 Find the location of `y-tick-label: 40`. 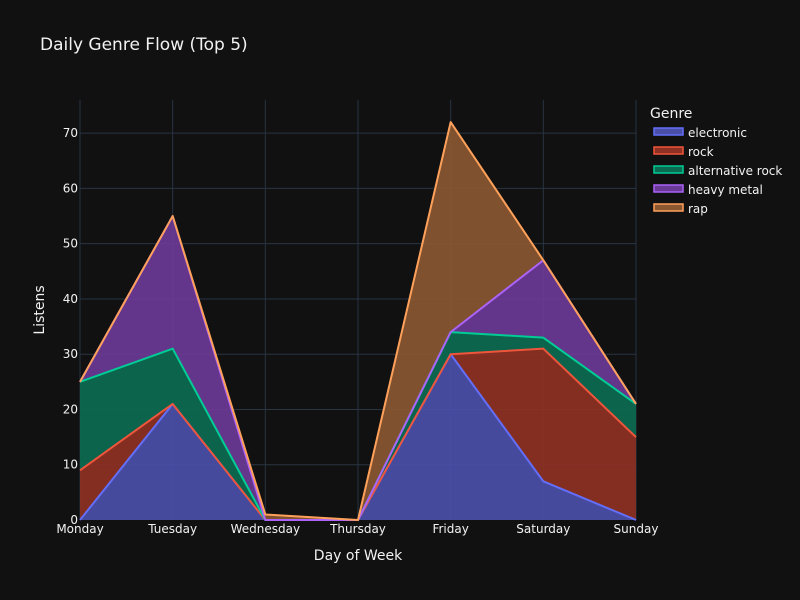

y-tick-label: 40 is located at coordinates (70, 299).